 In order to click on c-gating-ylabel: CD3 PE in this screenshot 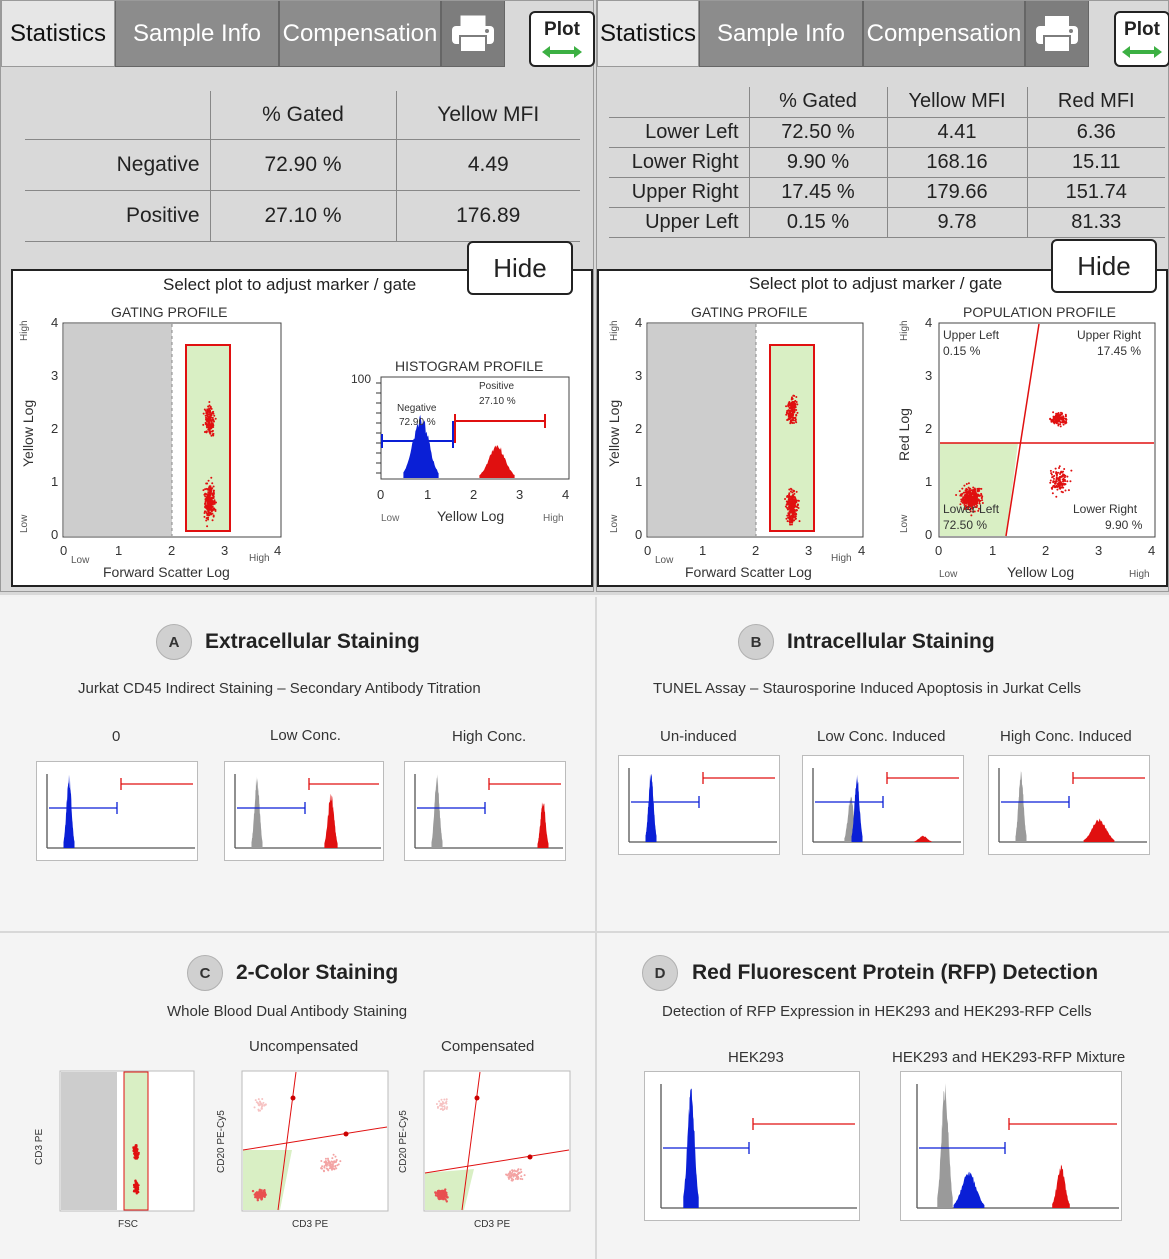, I will do `click(39, 1147)`.